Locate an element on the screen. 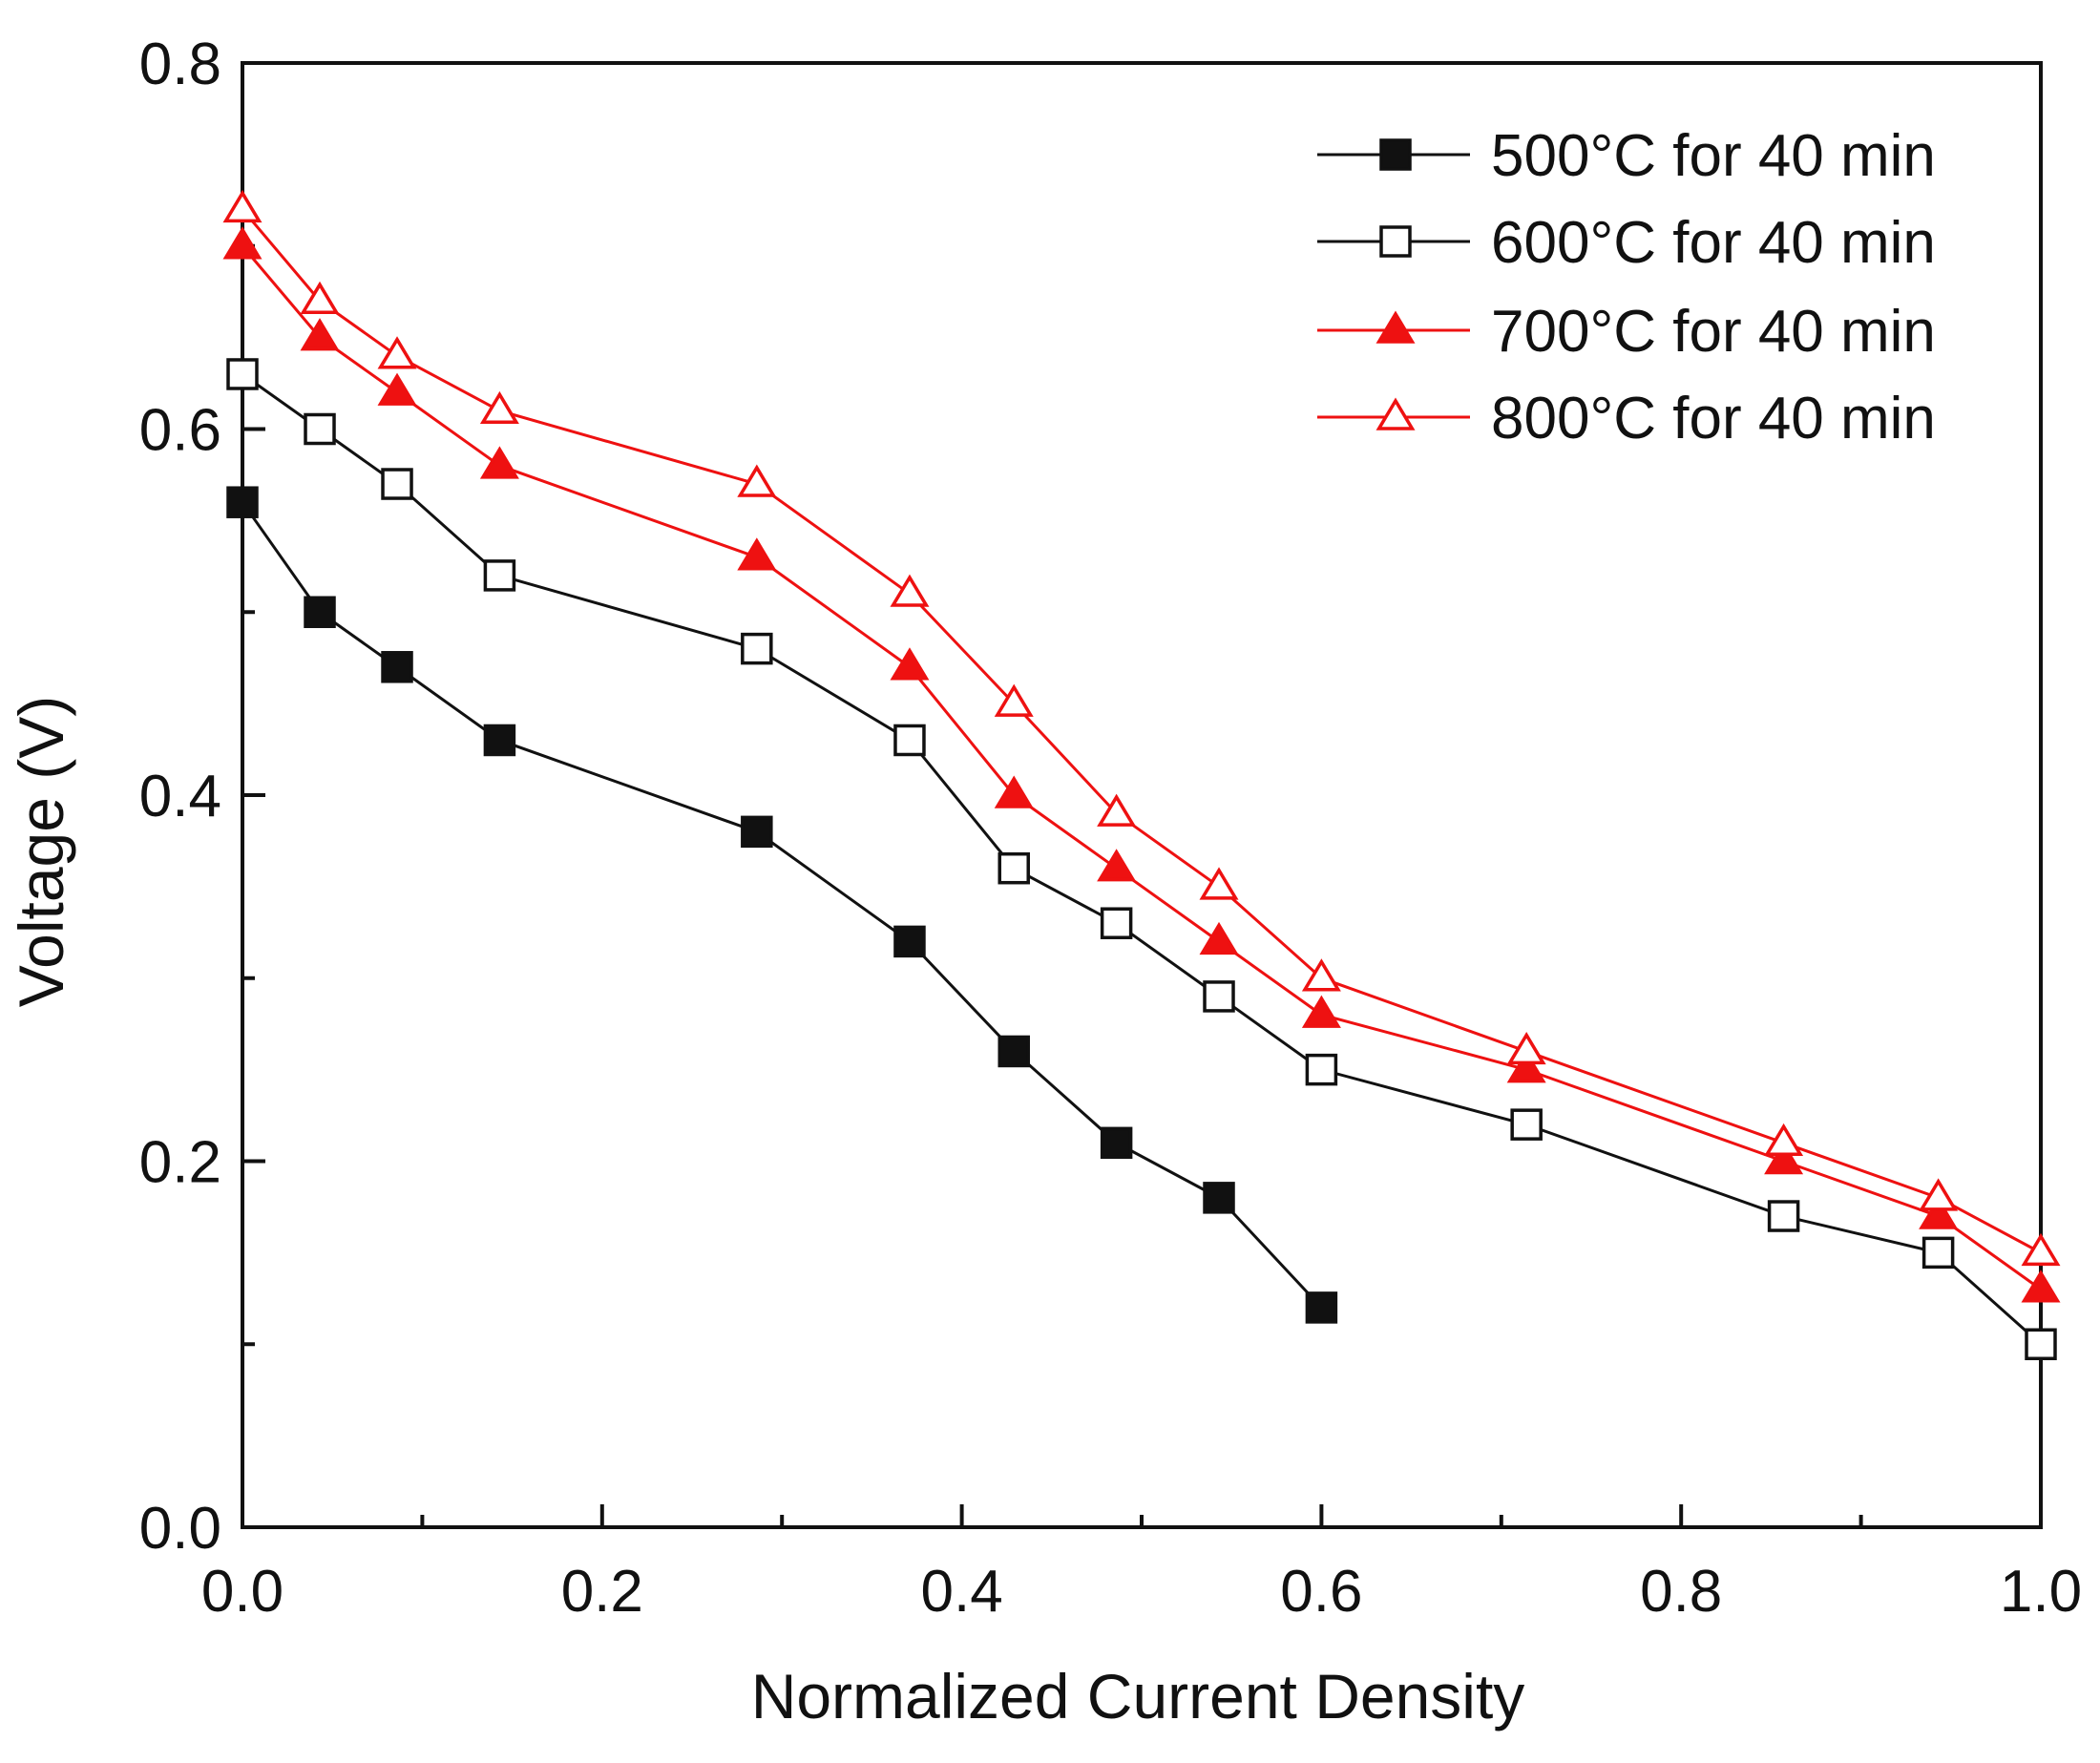 This screenshot has height=1763, width=2100. legend-item-1: 500°C for 40 min is located at coordinates (1626, 156).